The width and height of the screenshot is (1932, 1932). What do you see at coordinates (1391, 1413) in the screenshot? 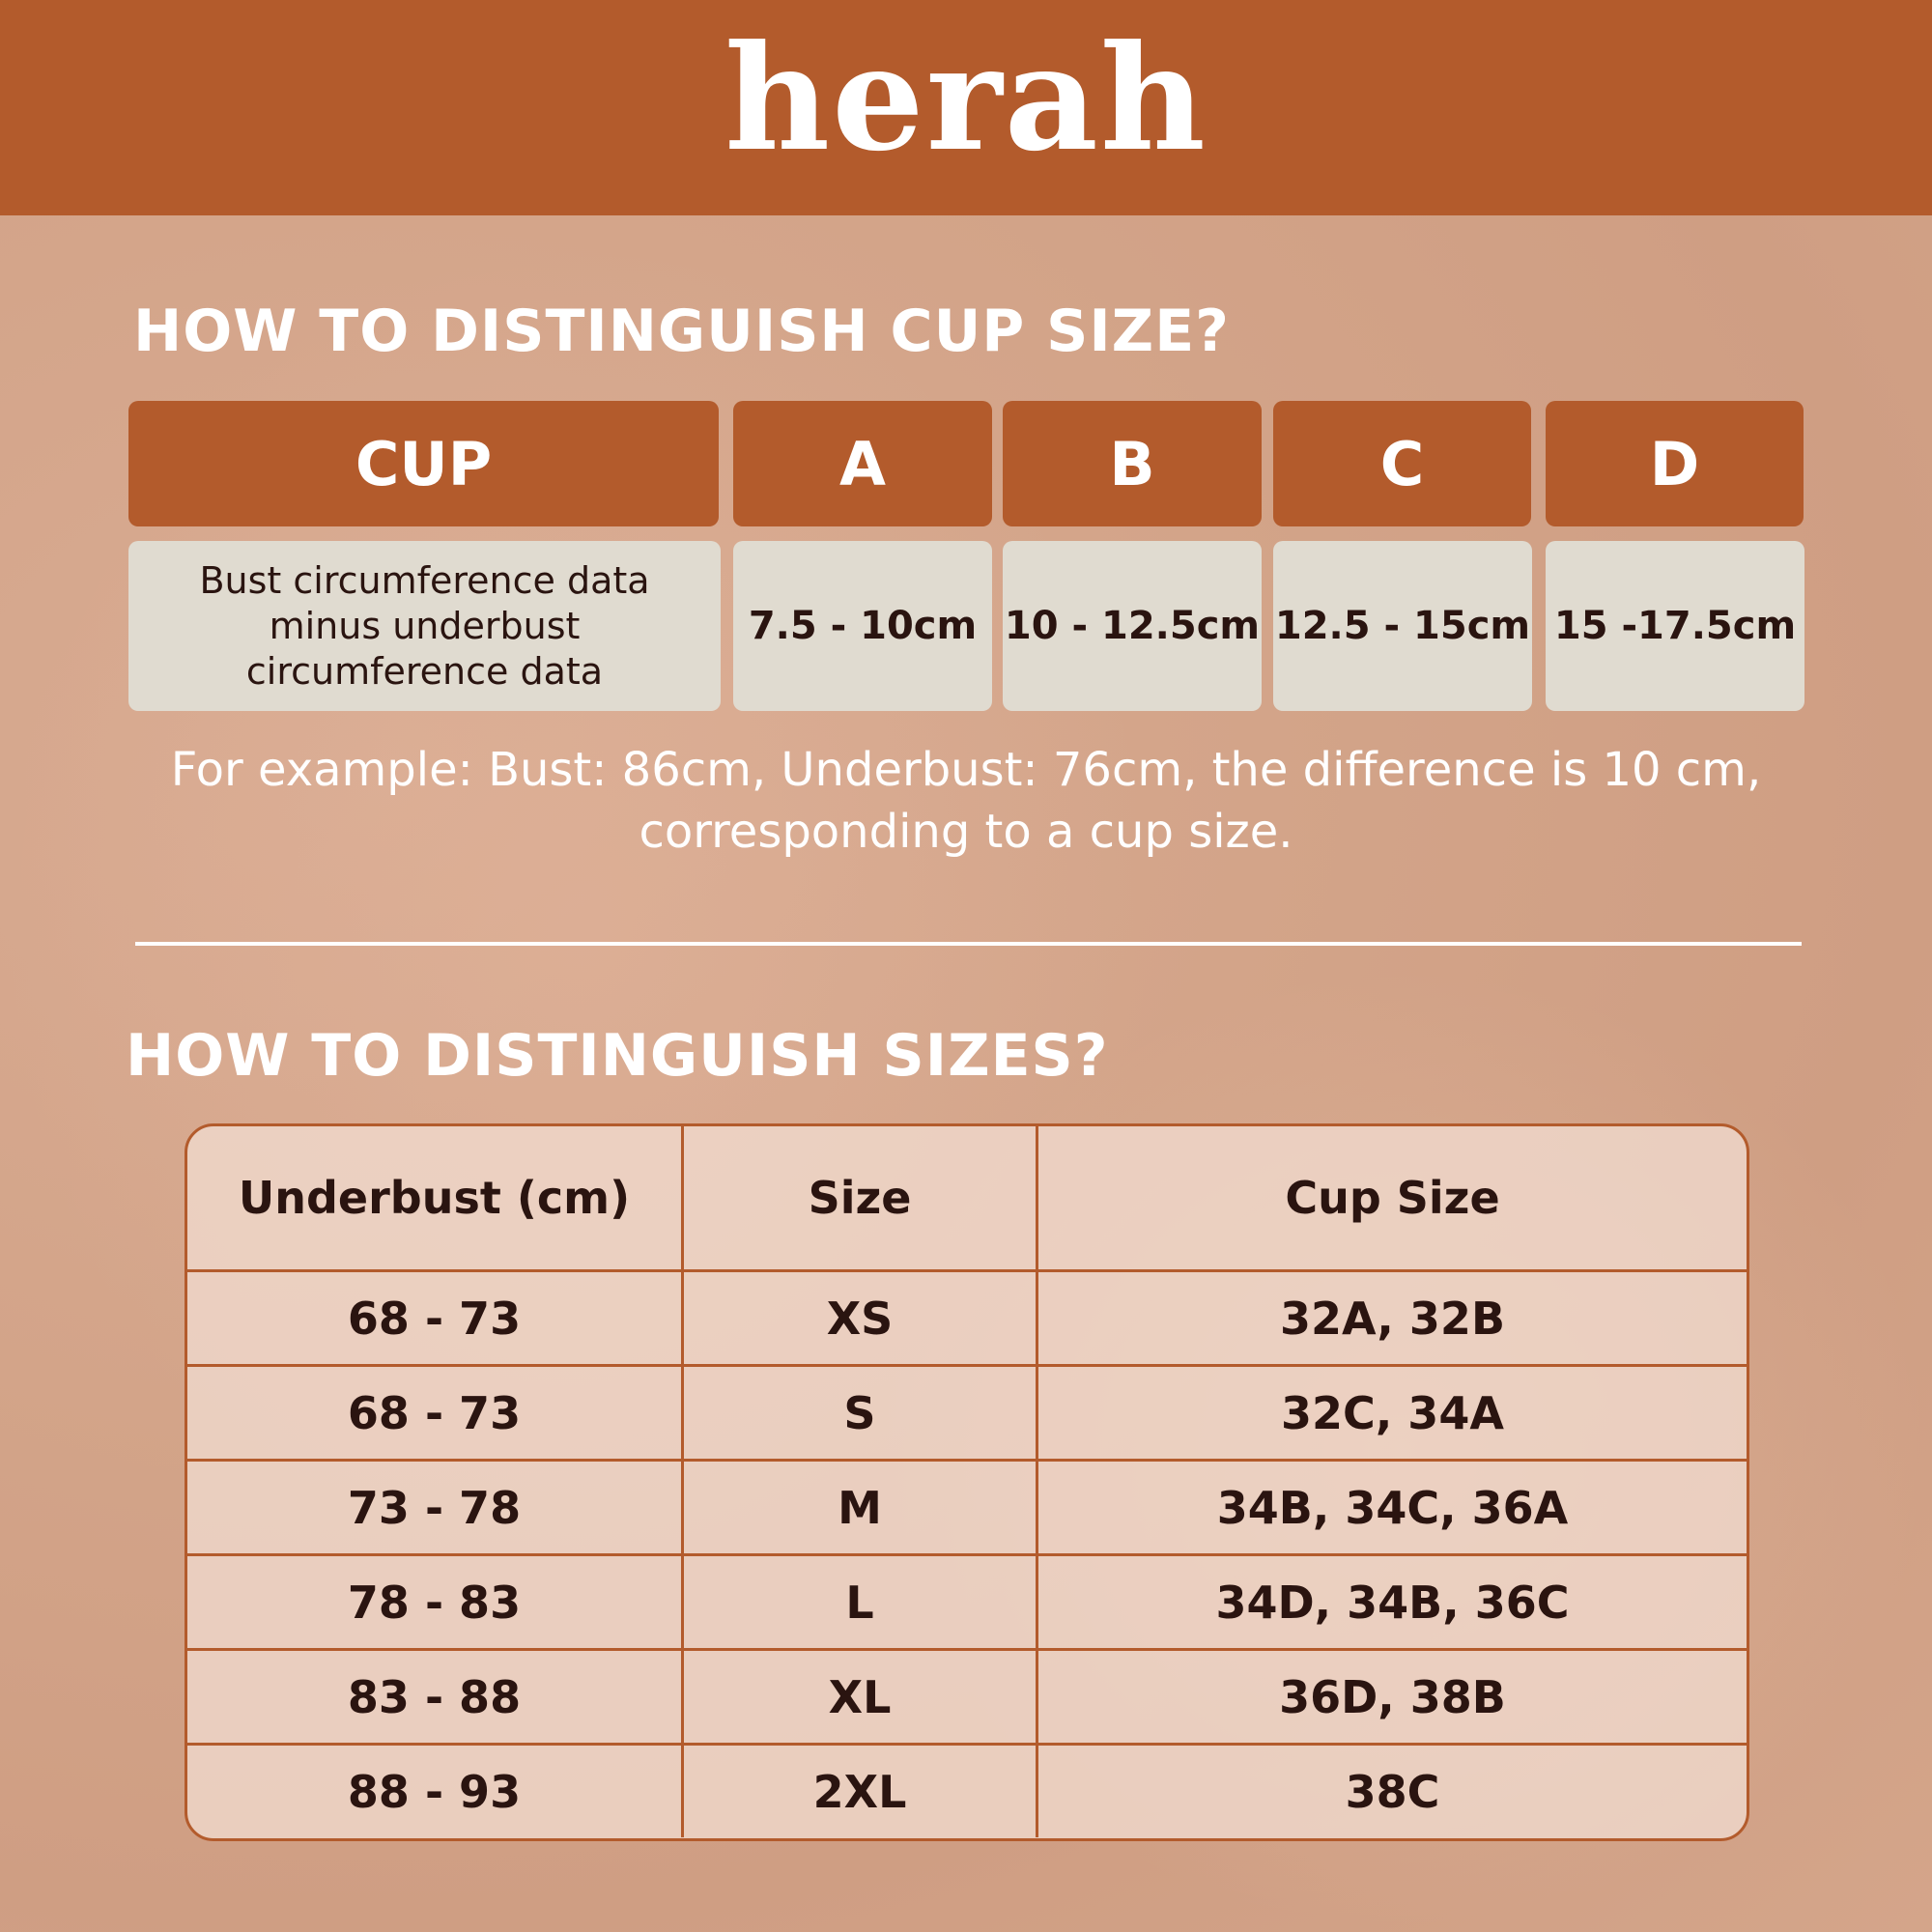
I see `cup-size-cell: 32C, 34A` at bounding box center [1391, 1413].